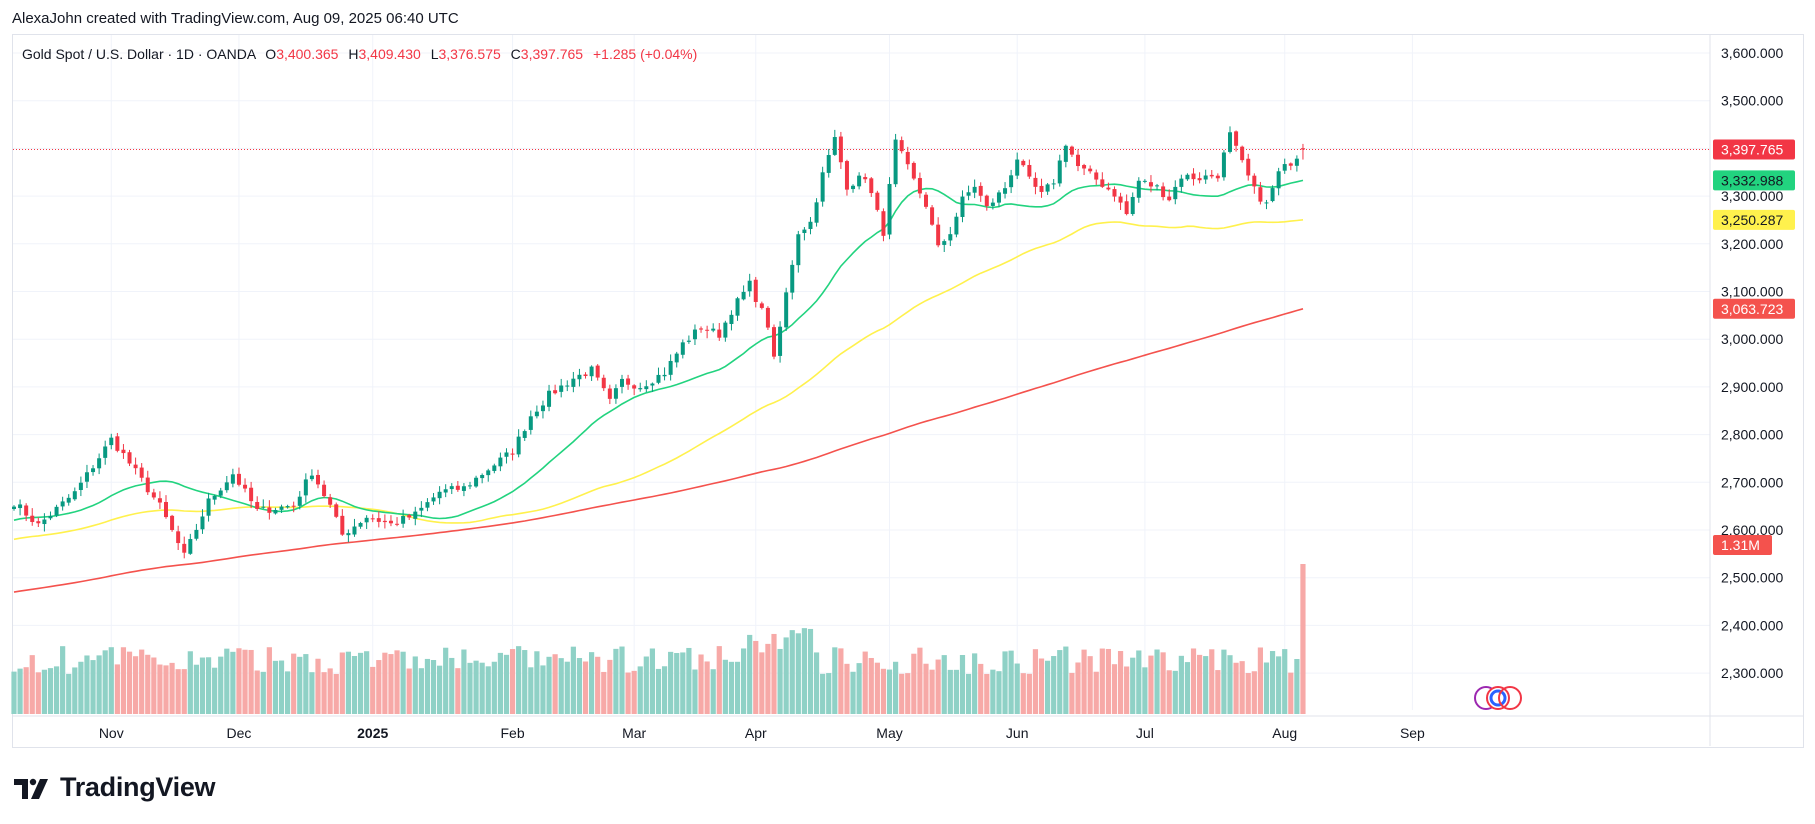  Describe the element at coordinates (645, 54) in the screenshot. I see `change-value: +1.285 (+0.04%)` at that location.